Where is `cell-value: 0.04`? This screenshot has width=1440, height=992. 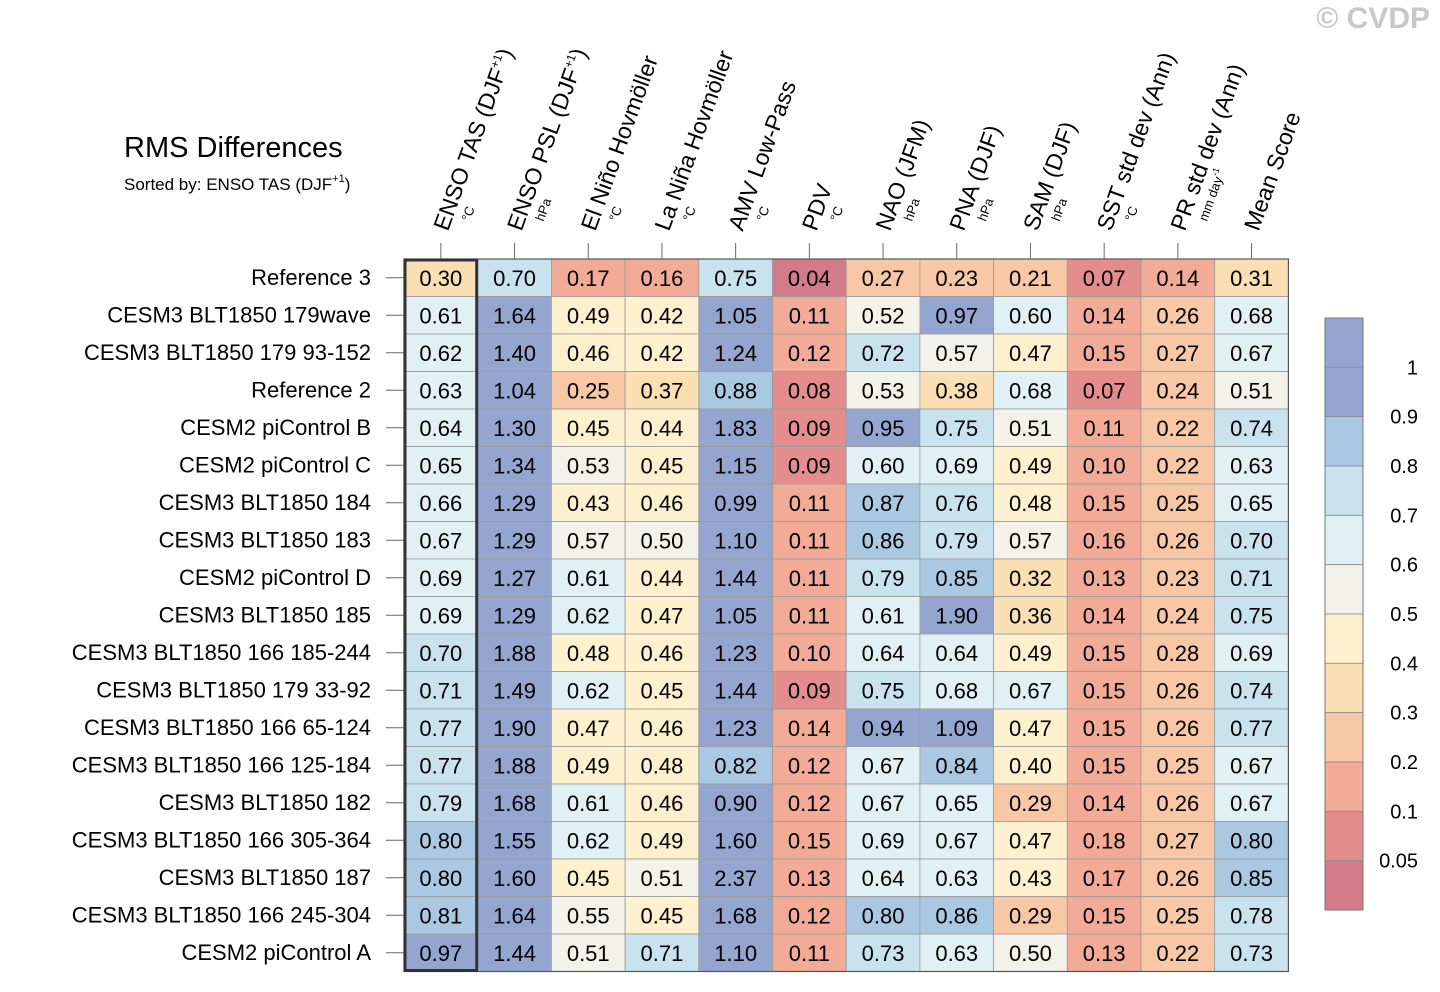
cell-value: 0.04 is located at coordinates (809, 278).